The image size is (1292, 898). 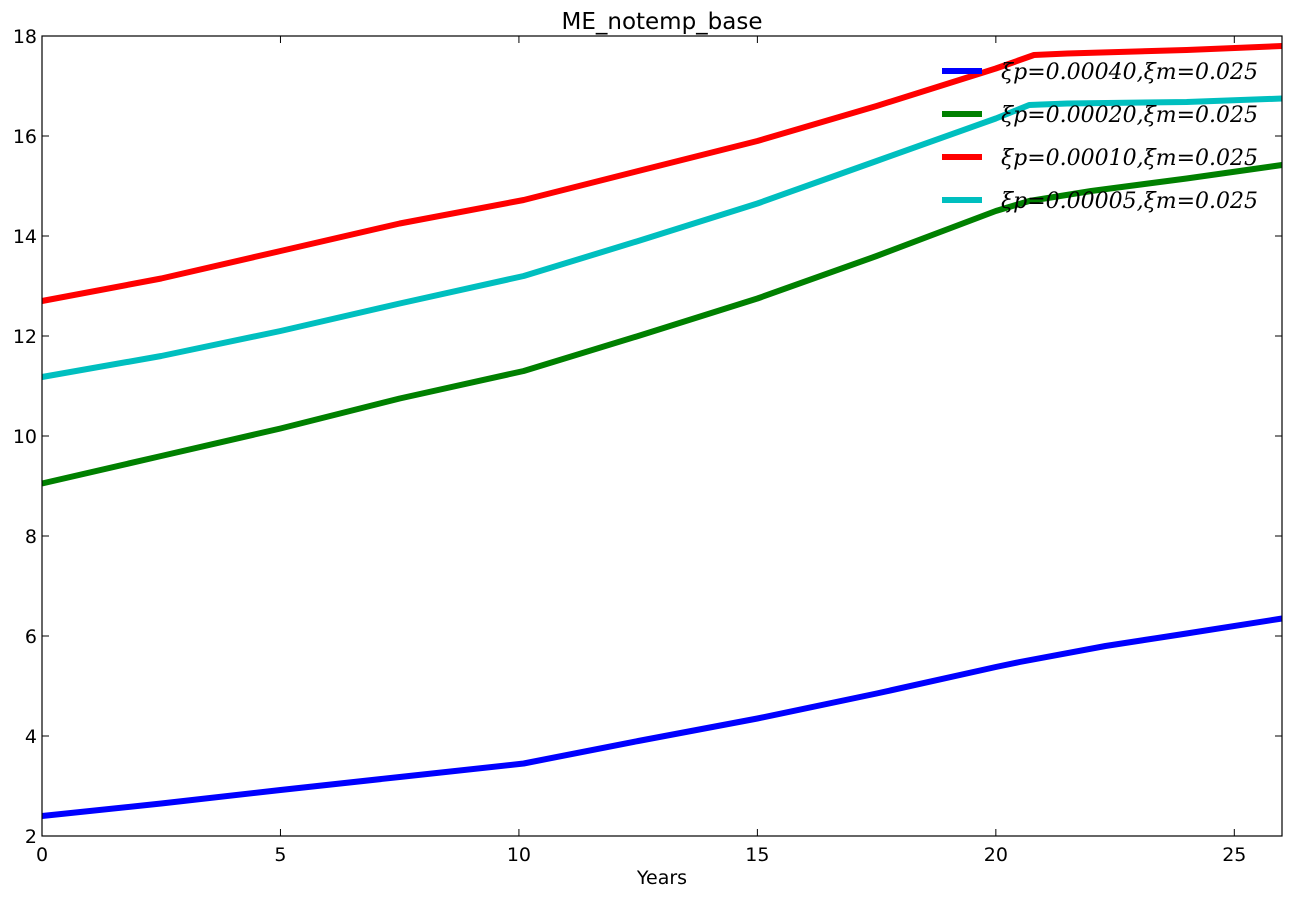 What do you see at coordinates (661, 878) in the screenshot?
I see `x-axis-label: Years` at bounding box center [661, 878].